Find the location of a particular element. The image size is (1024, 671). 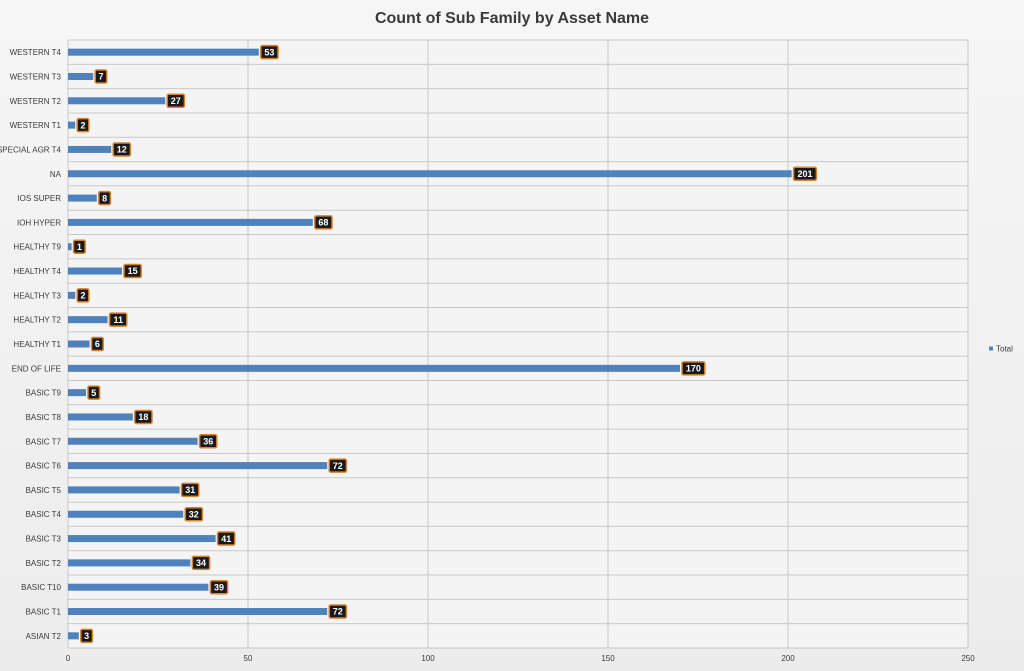

data-label-text: 6 is located at coordinates (97, 344).